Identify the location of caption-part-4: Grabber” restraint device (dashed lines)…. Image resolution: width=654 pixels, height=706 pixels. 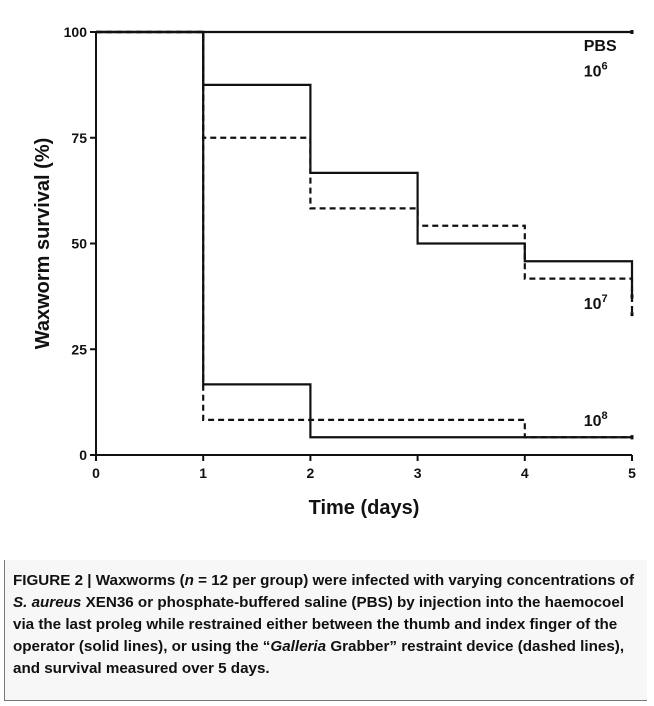
(319, 657).